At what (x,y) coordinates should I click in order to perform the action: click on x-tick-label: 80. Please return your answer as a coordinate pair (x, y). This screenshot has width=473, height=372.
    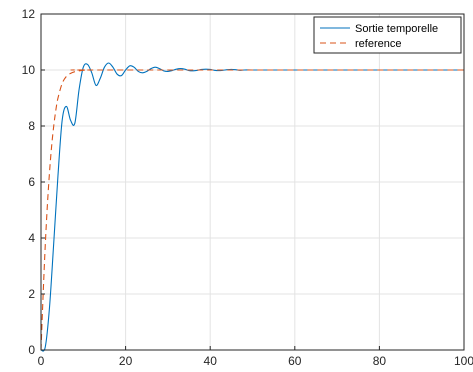
    Looking at the image, I should click on (380, 361).